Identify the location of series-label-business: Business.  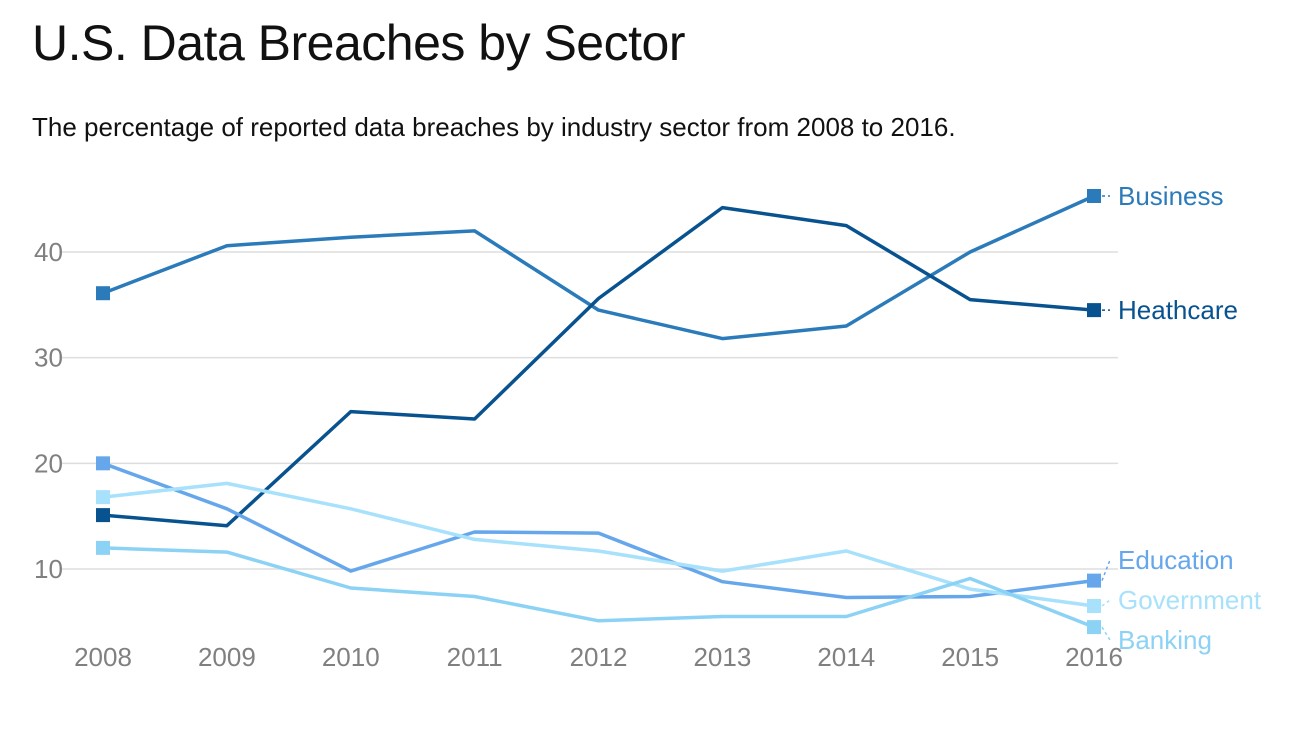
(1171, 196).